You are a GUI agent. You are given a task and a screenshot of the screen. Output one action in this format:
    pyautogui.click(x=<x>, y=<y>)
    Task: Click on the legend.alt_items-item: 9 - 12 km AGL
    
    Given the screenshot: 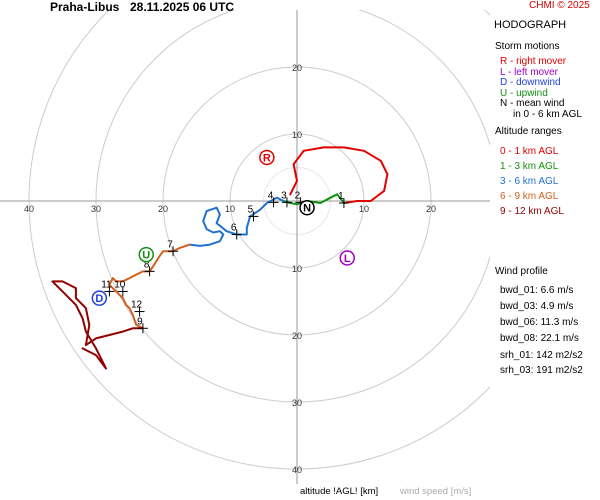 What is the action you would take?
    pyautogui.click(x=532, y=211)
    